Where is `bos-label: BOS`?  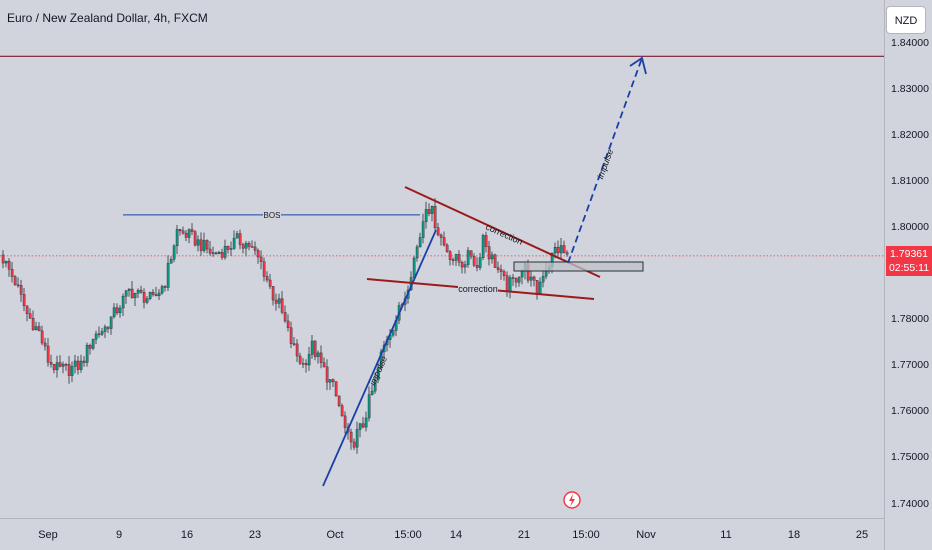
bos-label: BOS is located at coordinates (272, 215).